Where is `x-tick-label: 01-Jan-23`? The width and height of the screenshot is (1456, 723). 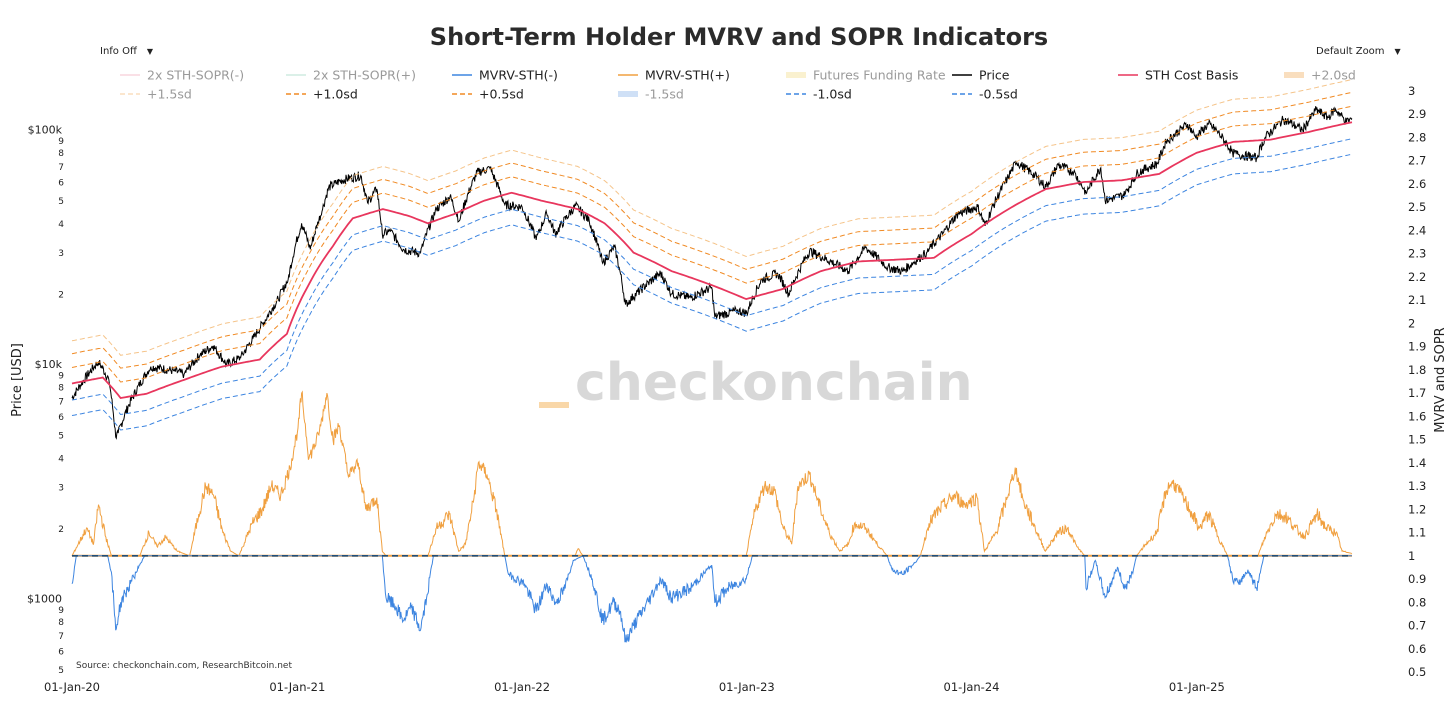
x-tick-label: 01-Jan-23 is located at coordinates (747, 687).